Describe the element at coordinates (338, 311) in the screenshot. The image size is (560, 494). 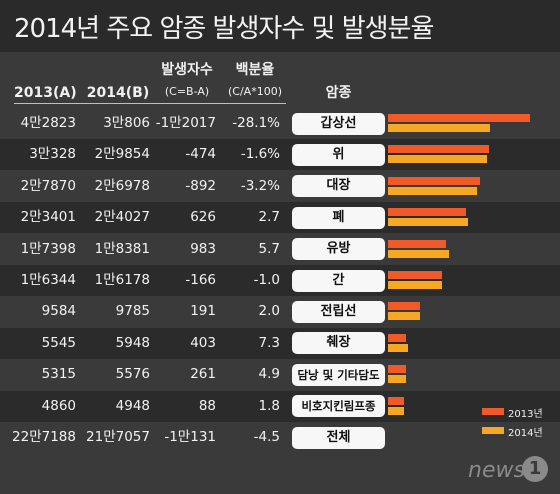
I see `cancer-type-label: 전립선` at that location.